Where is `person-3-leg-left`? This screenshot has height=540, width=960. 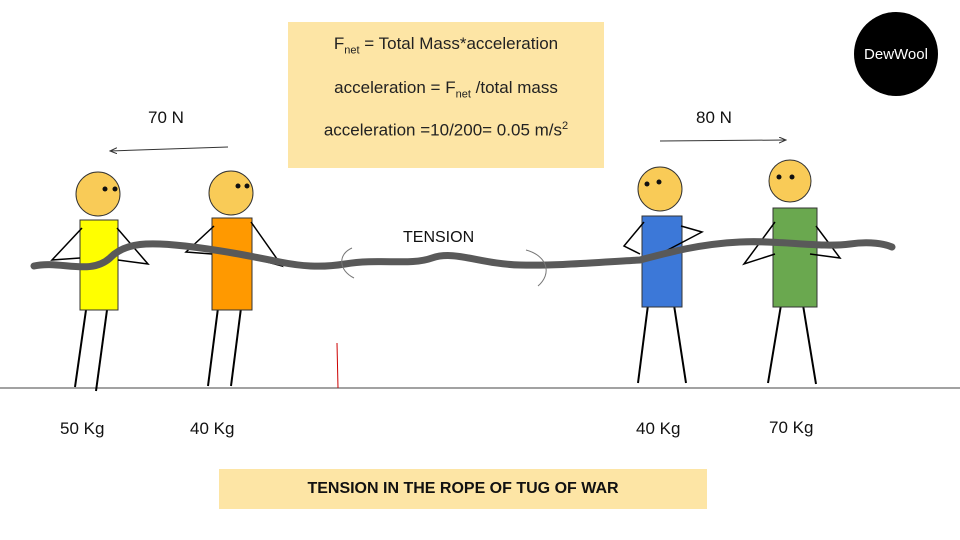 person-3-leg-left is located at coordinates (643, 344).